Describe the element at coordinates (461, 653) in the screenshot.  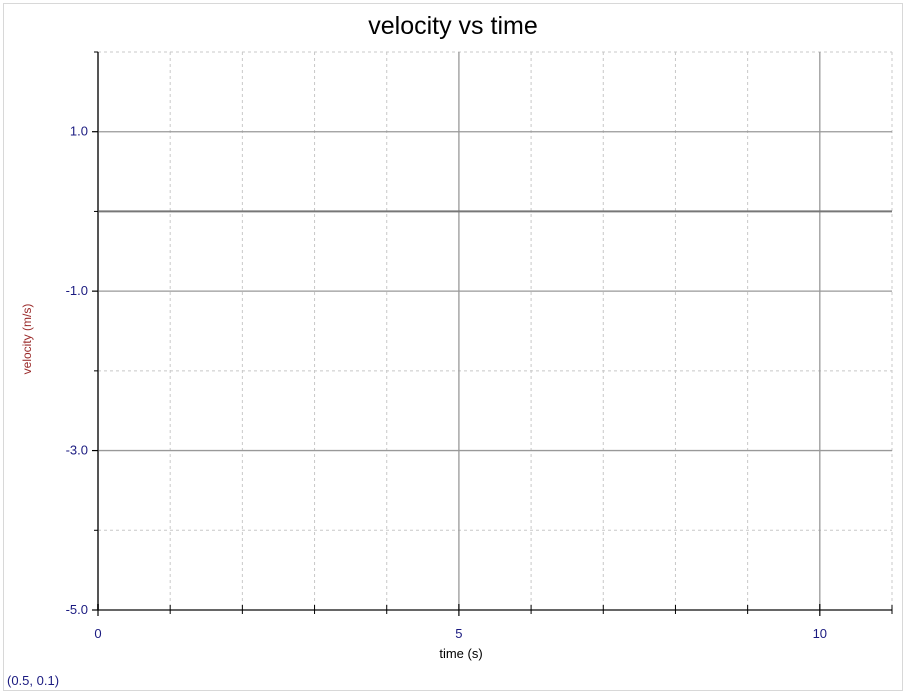
I see `x-axis-label: time (s)` at that location.